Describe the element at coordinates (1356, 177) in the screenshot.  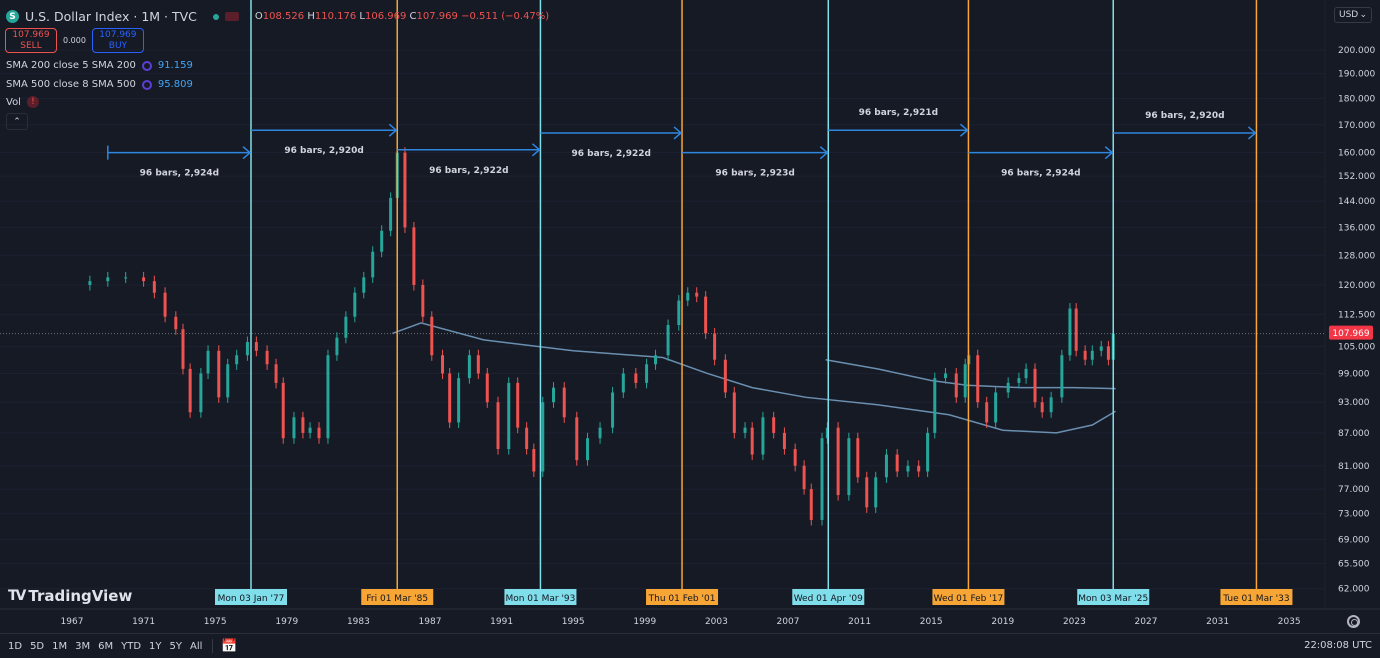
I see `price-tick-label: 152.000` at that location.